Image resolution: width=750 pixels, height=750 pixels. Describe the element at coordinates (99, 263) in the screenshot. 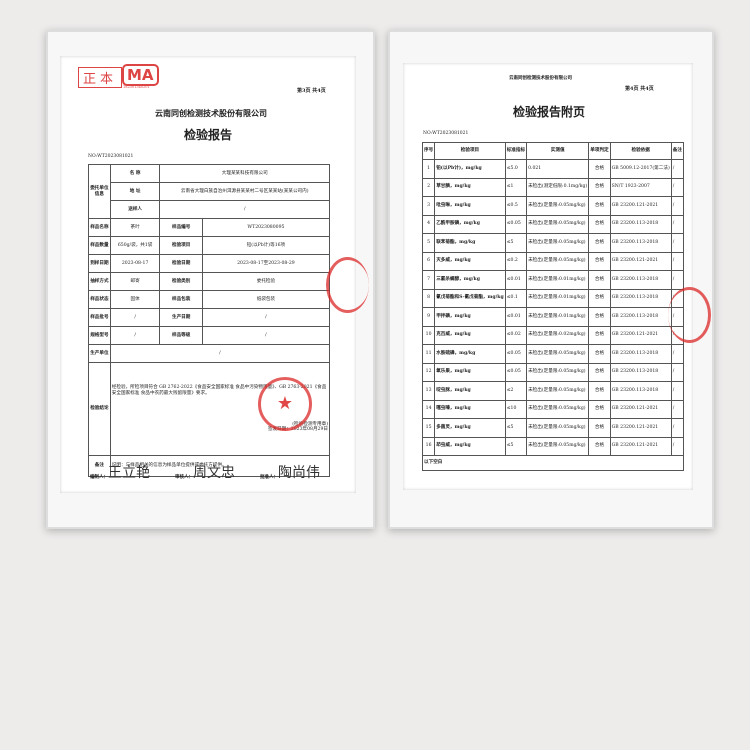

I see `row-label: 到样日期` at that location.